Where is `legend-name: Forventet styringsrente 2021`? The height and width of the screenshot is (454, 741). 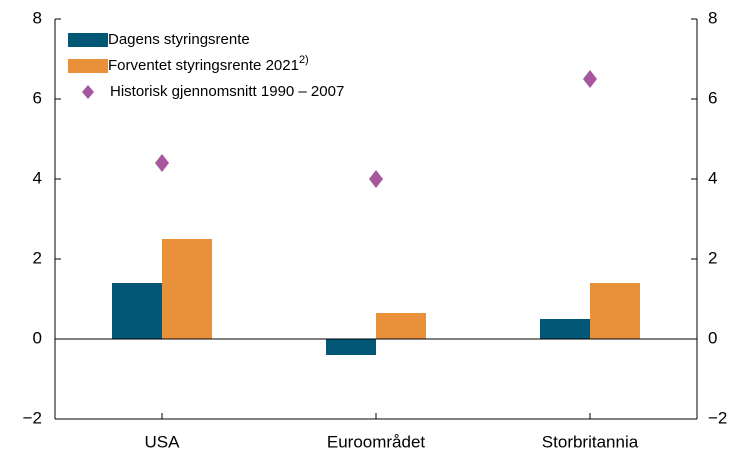 legend-name: Forventet styringsrente 2021 is located at coordinates (203, 65).